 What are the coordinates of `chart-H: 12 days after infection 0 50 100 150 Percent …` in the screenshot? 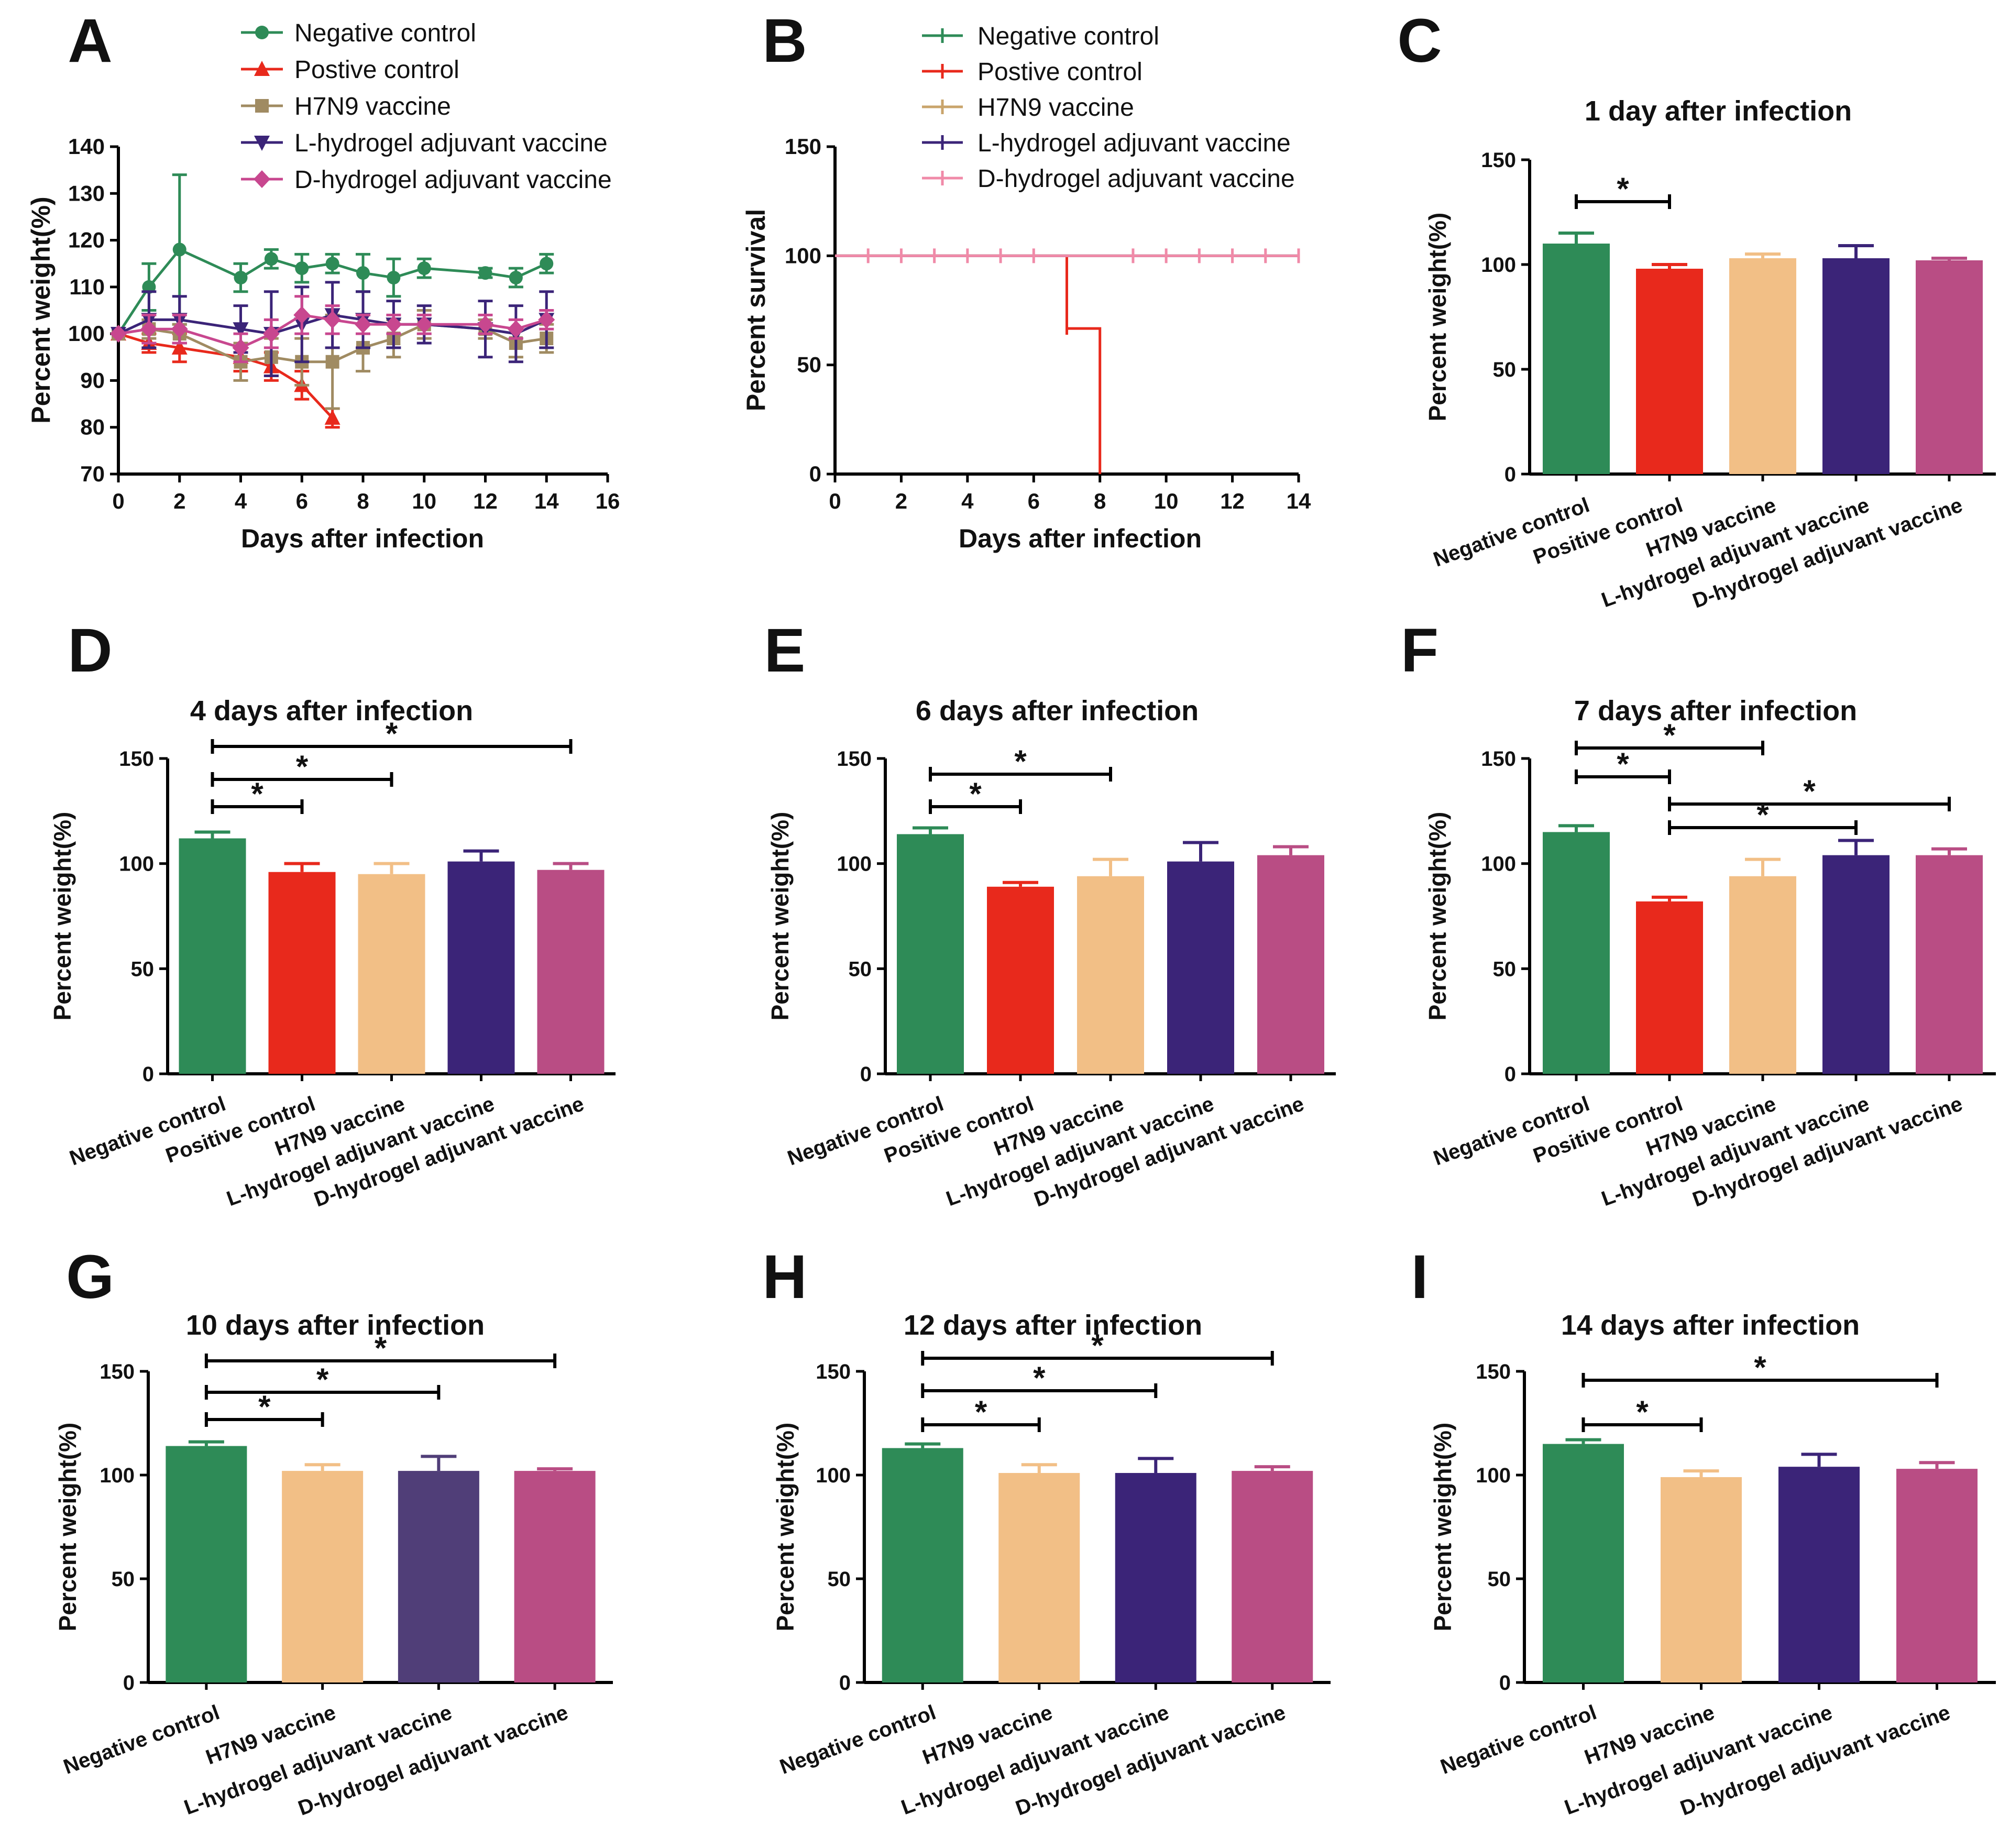 It's located at (1051, 1565).